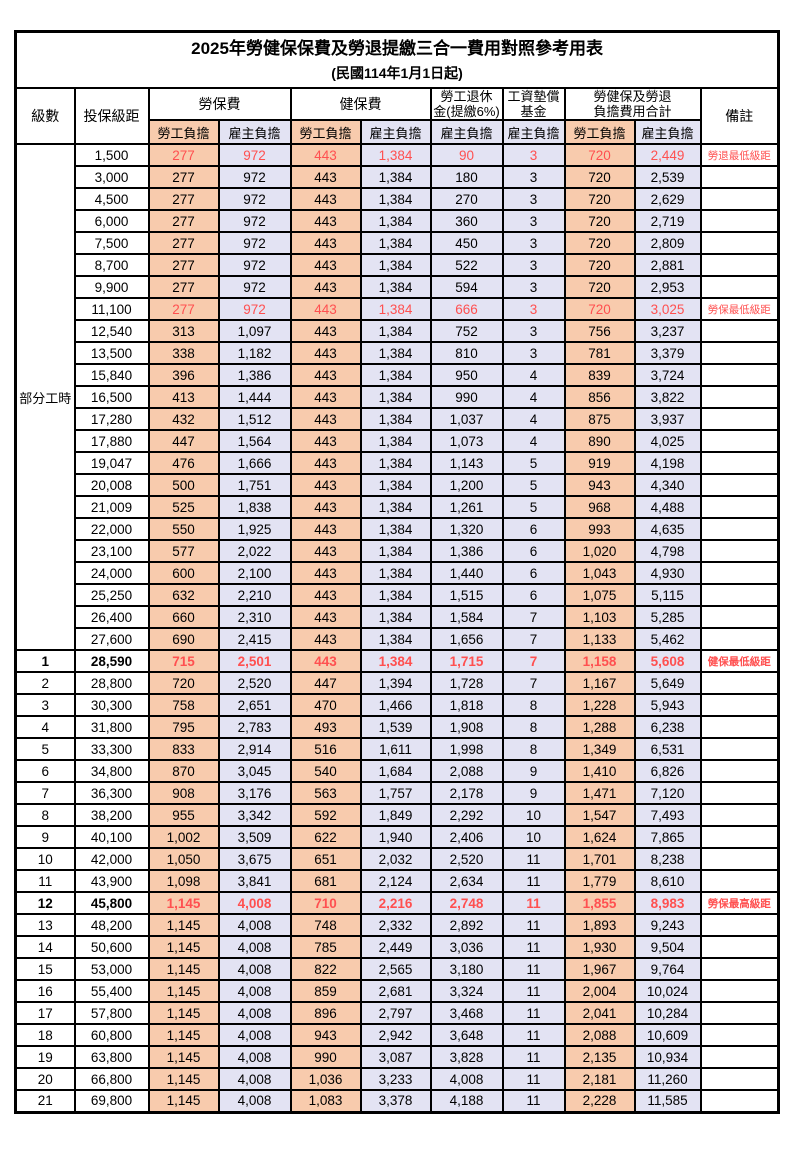 Image resolution: width=791 pixels, height=1150 pixels. What do you see at coordinates (111, 1057) in the screenshot?
I see `bracket-cell: 63,800` at bounding box center [111, 1057].